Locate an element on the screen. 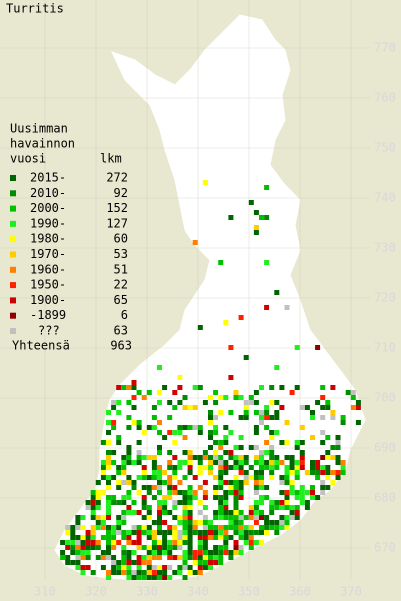  x-label: 350 is located at coordinates (249, 592).